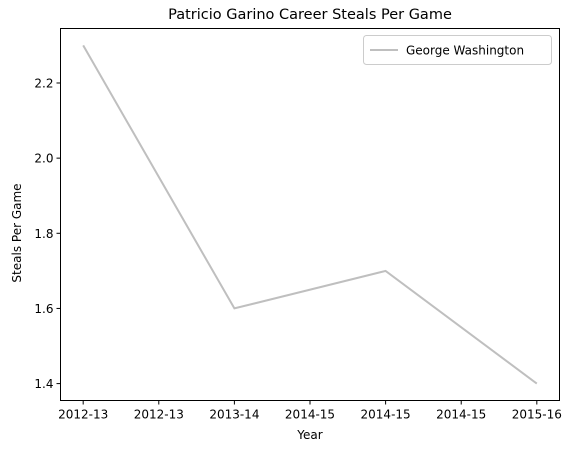 The height and width of the screenshot is (453, 573). What do you see at coordinates (43, 159) in the screenshot?
I see `y-tick-label: 2.0` at bounding box center [43, 159].